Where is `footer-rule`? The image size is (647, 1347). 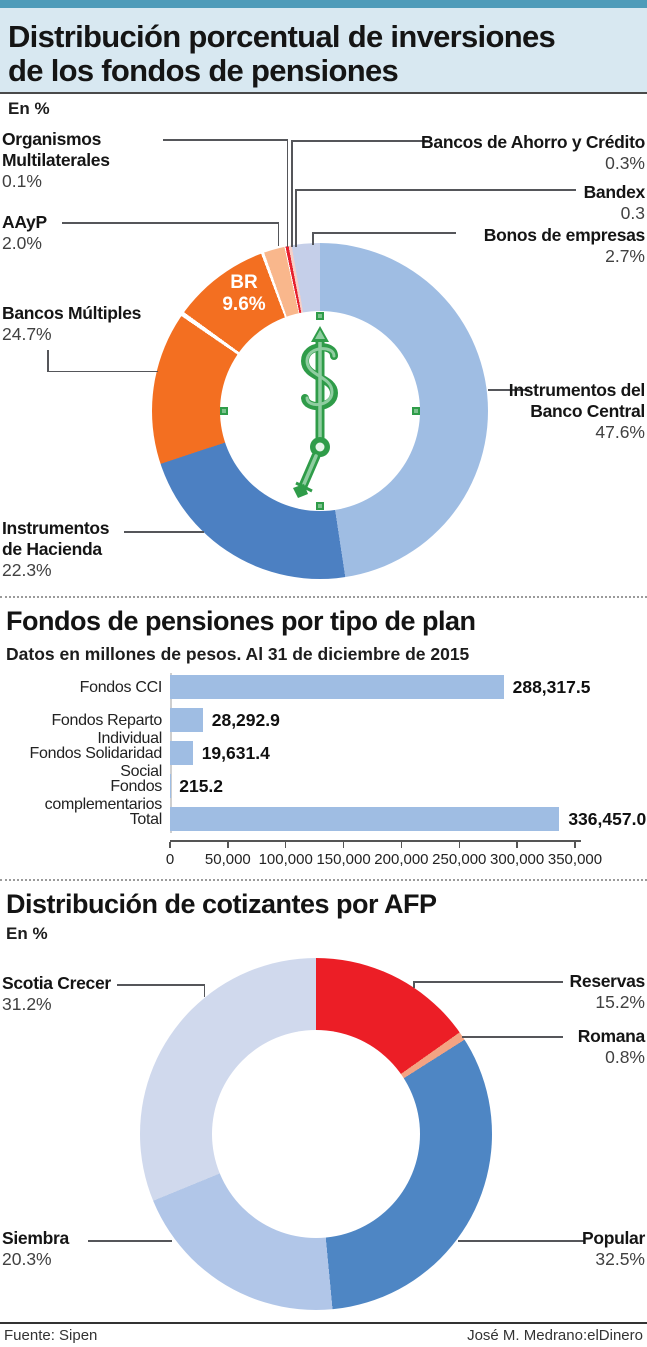 footer-rule is located at coordinates (323, 1323).